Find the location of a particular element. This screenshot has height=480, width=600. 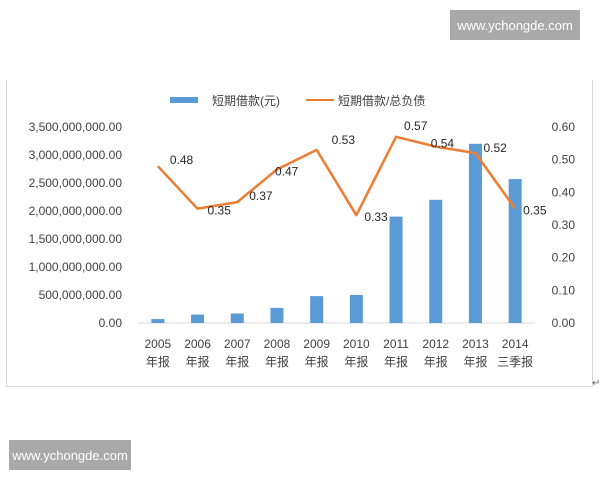

y-right-tick-label: 0.50 is located at coordinates (564, 160).